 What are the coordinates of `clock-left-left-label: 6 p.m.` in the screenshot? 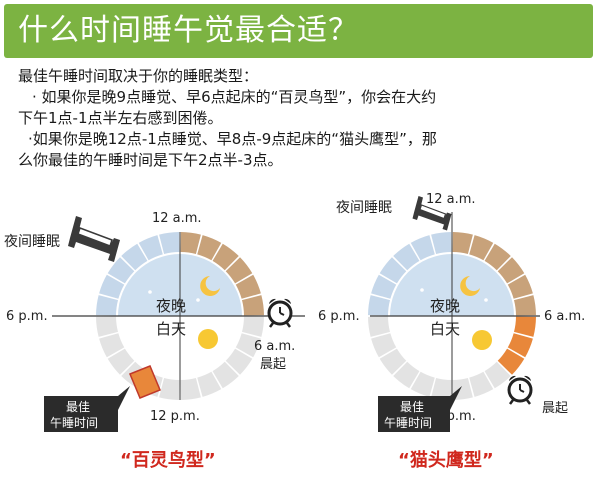 It's located at (27, 316).